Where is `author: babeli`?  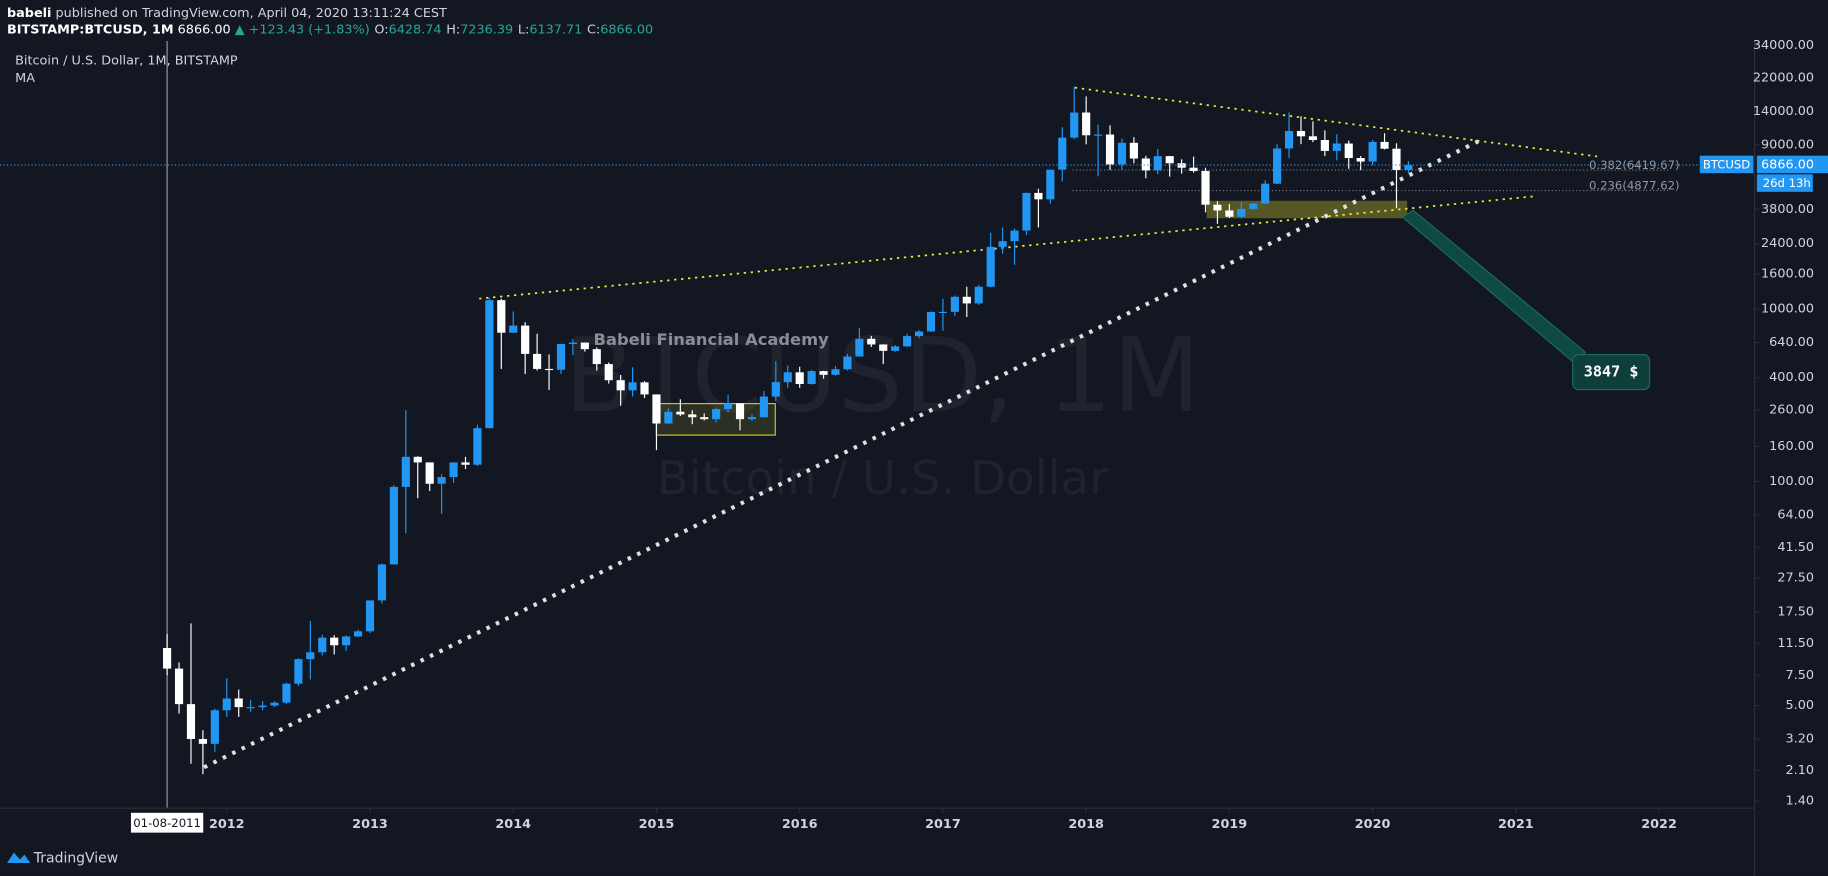 author: babeli is located at coordinates (29, 13).